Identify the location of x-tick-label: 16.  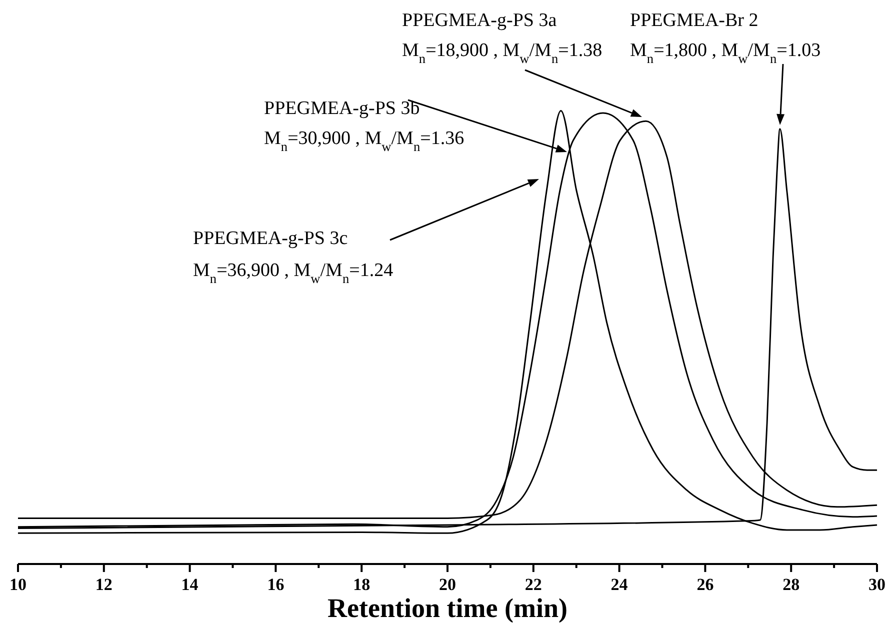
(275, 584).